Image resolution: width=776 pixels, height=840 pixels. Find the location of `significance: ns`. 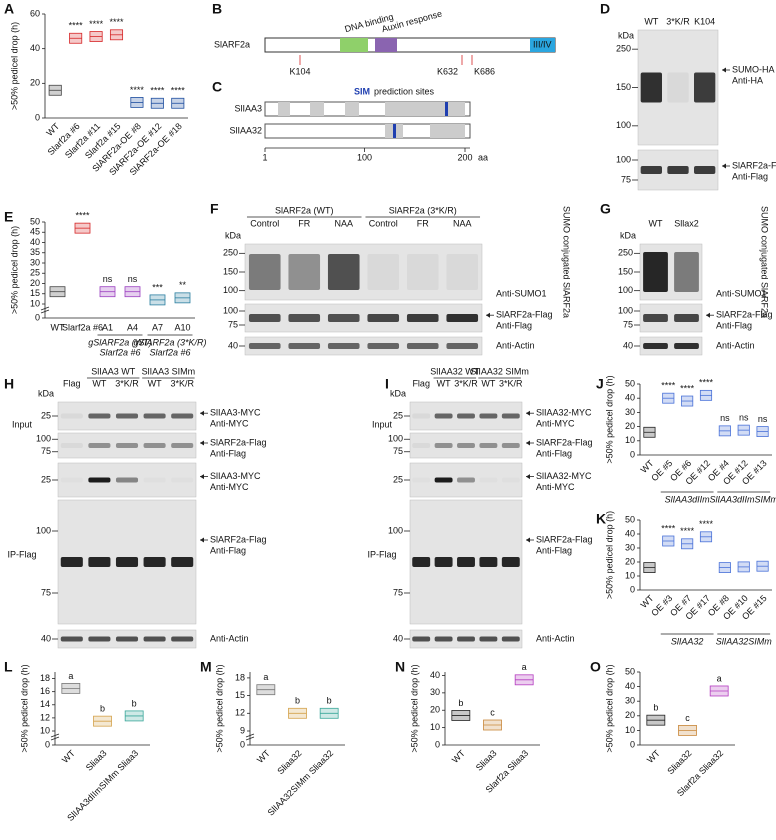

significance: ns is located at coordinates (133, 279).